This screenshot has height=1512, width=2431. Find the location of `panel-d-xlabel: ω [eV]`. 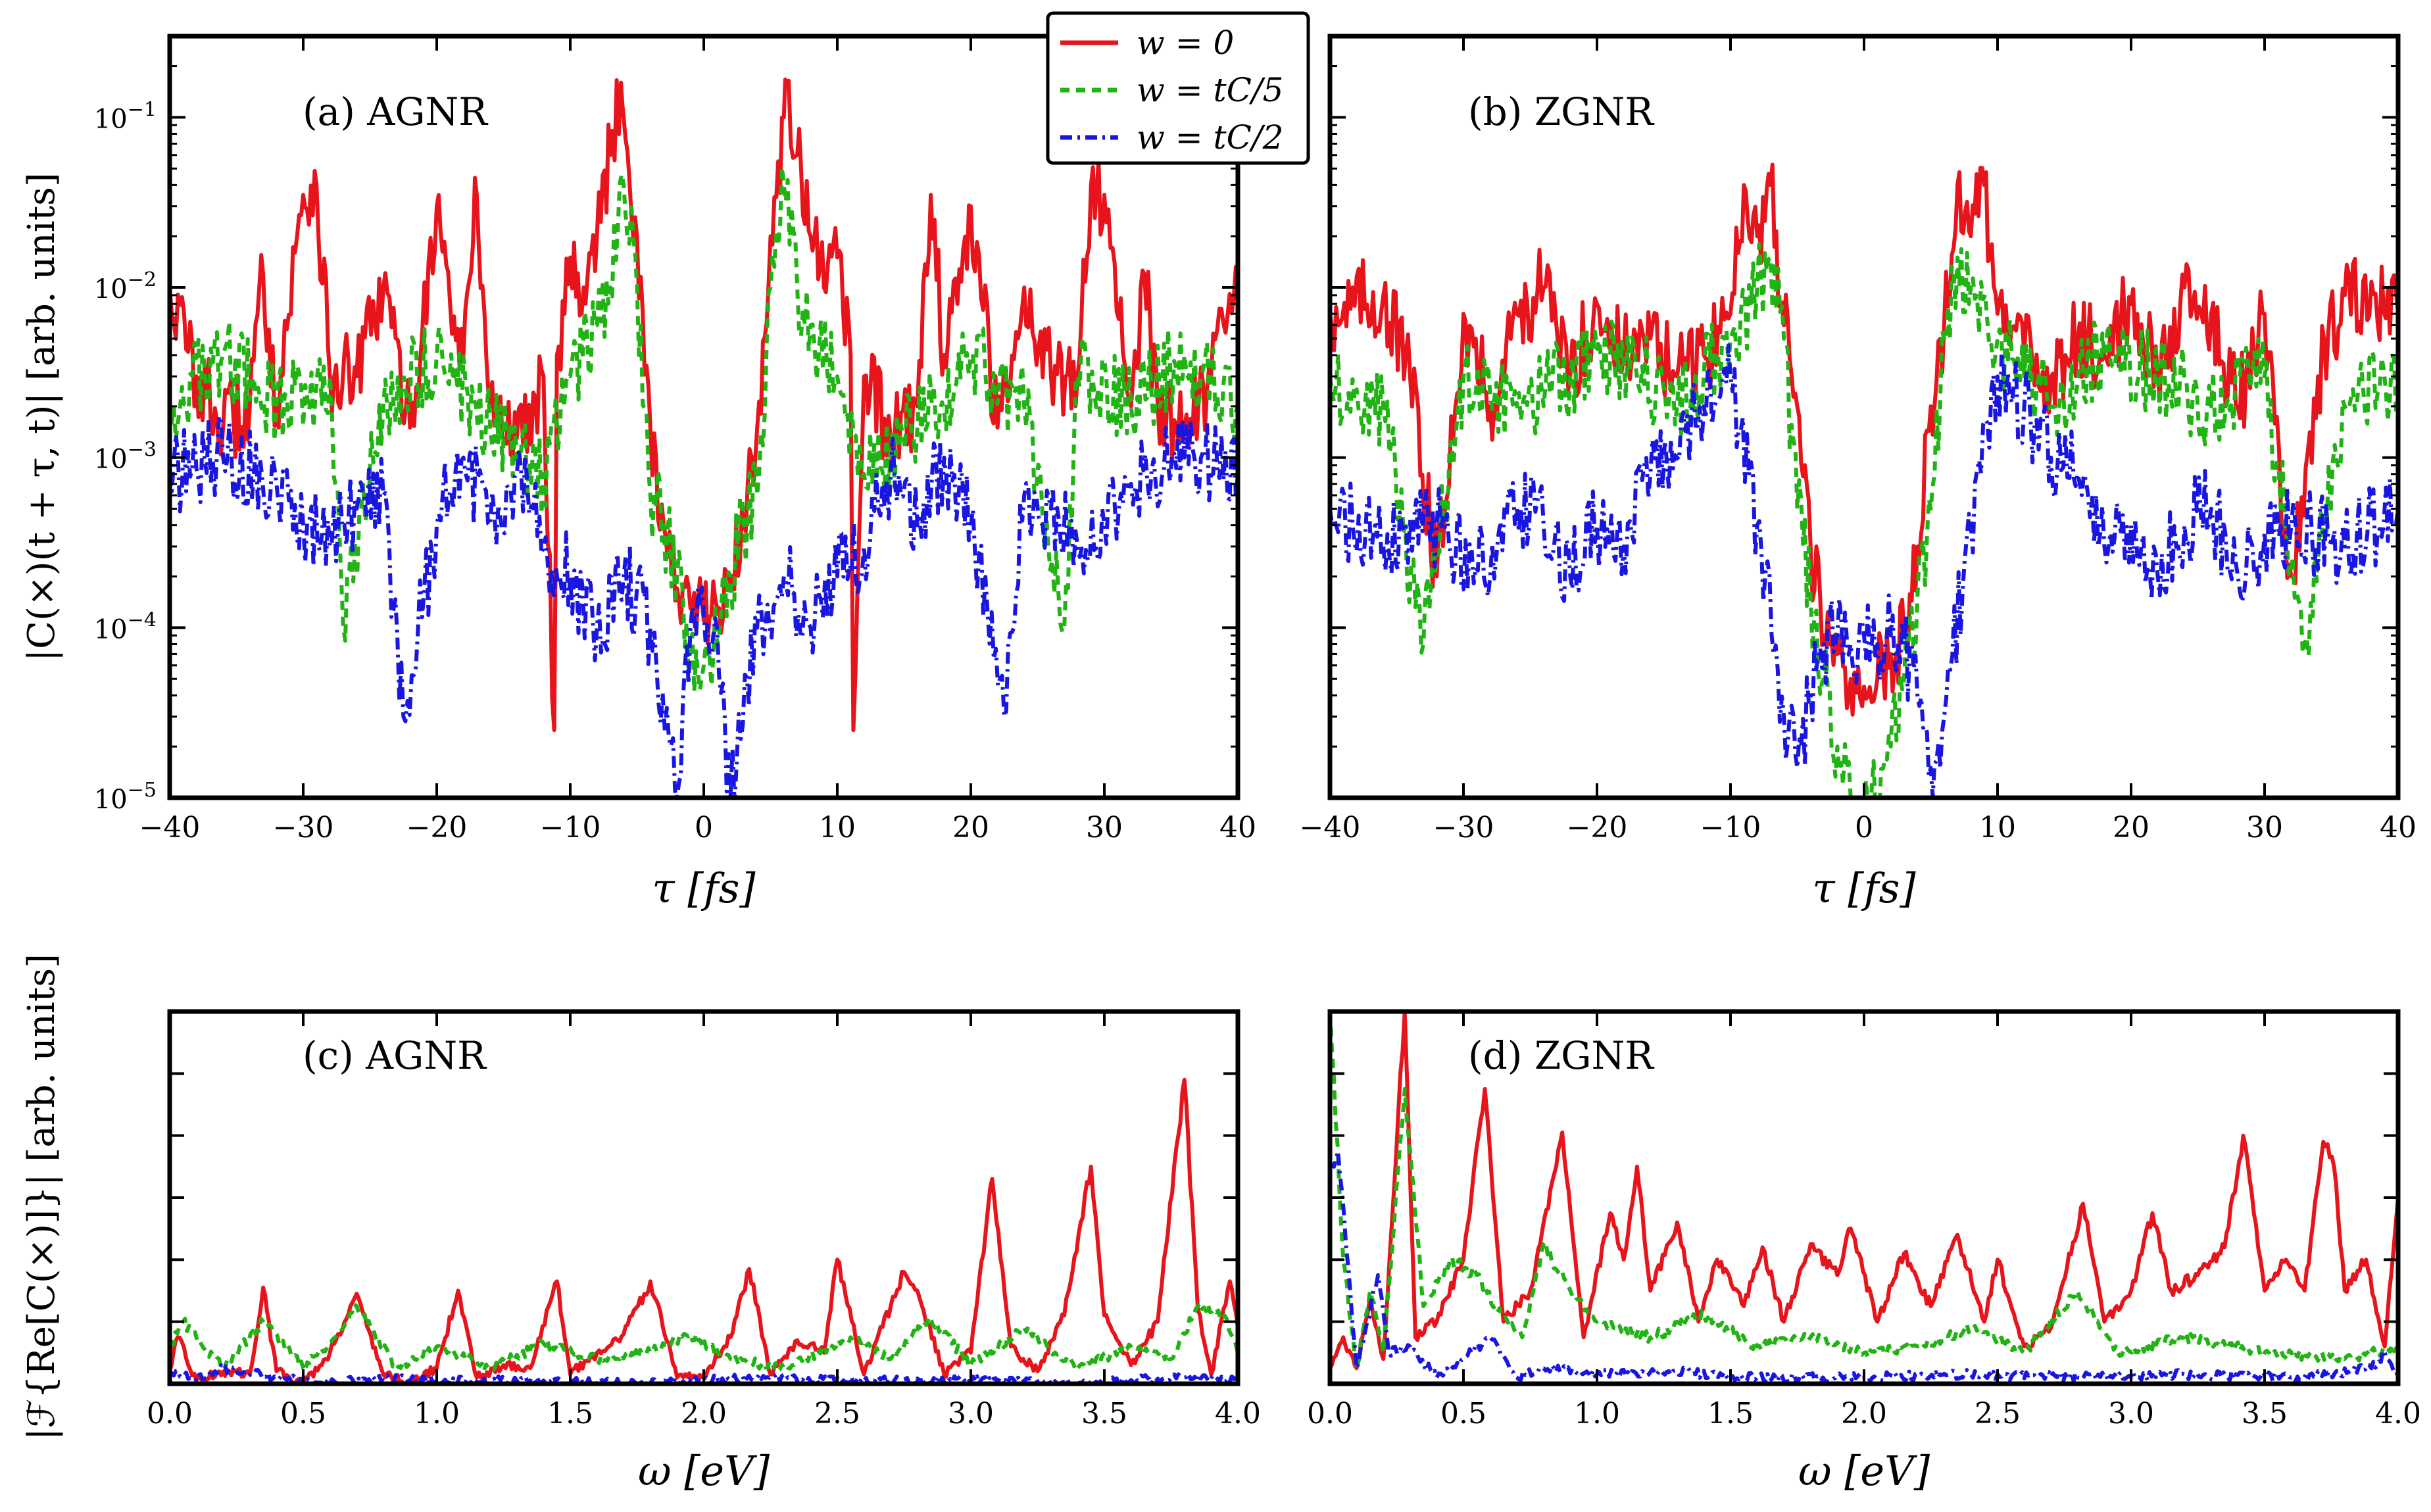

panel-d-xlabel: ω [eV] is located at coordinates (1864, 1471).